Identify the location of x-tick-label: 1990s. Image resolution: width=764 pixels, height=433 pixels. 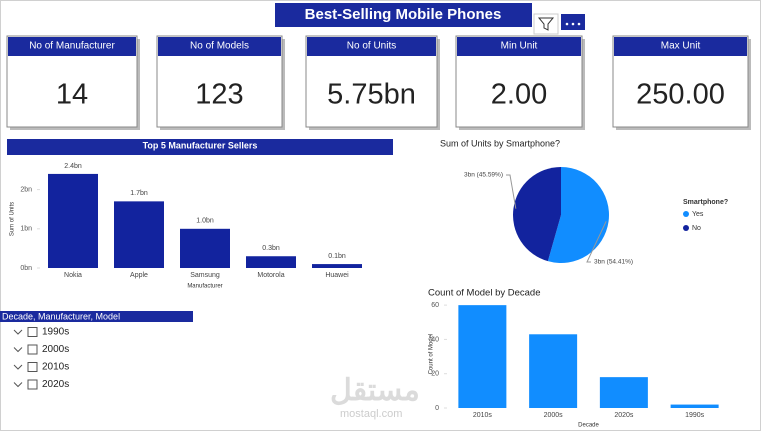
(695, 415).